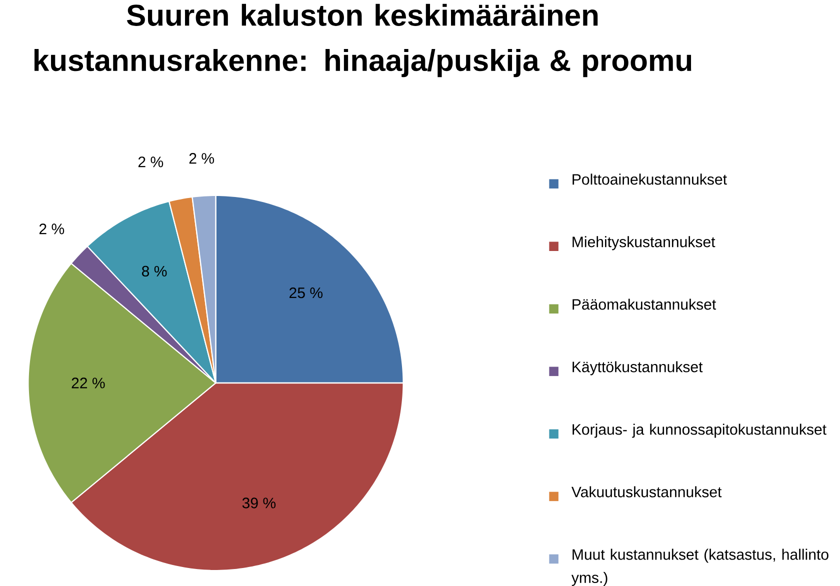 The image size is (840, 586). What do you see at coordinates (306, 292) in the screenshot?
I see `data-label: 25 %` at bounding box center [306, 292].